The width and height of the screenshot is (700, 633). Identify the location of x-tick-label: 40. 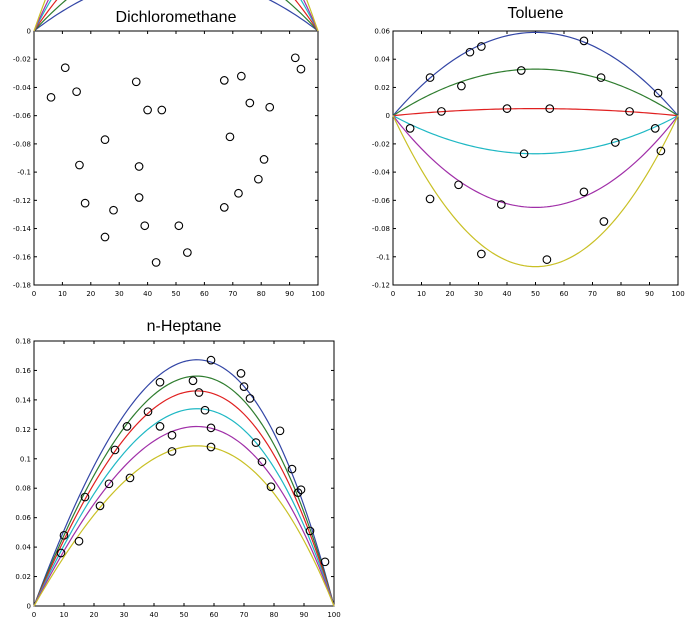
(507, 294).